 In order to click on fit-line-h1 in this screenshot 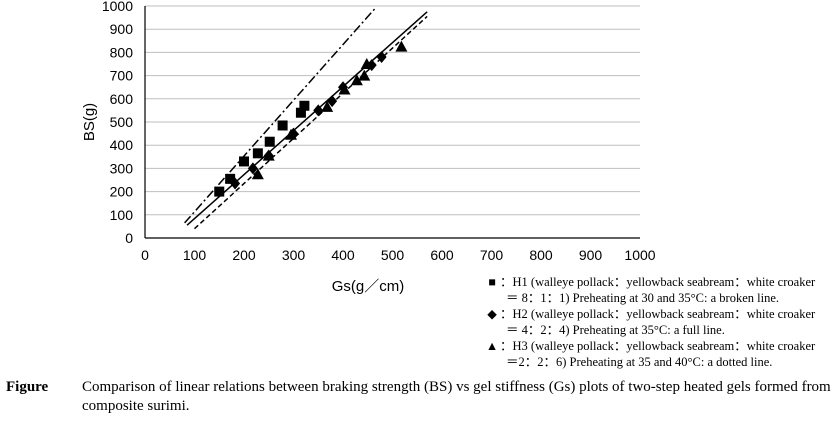, I will do `click(280, 115)`.